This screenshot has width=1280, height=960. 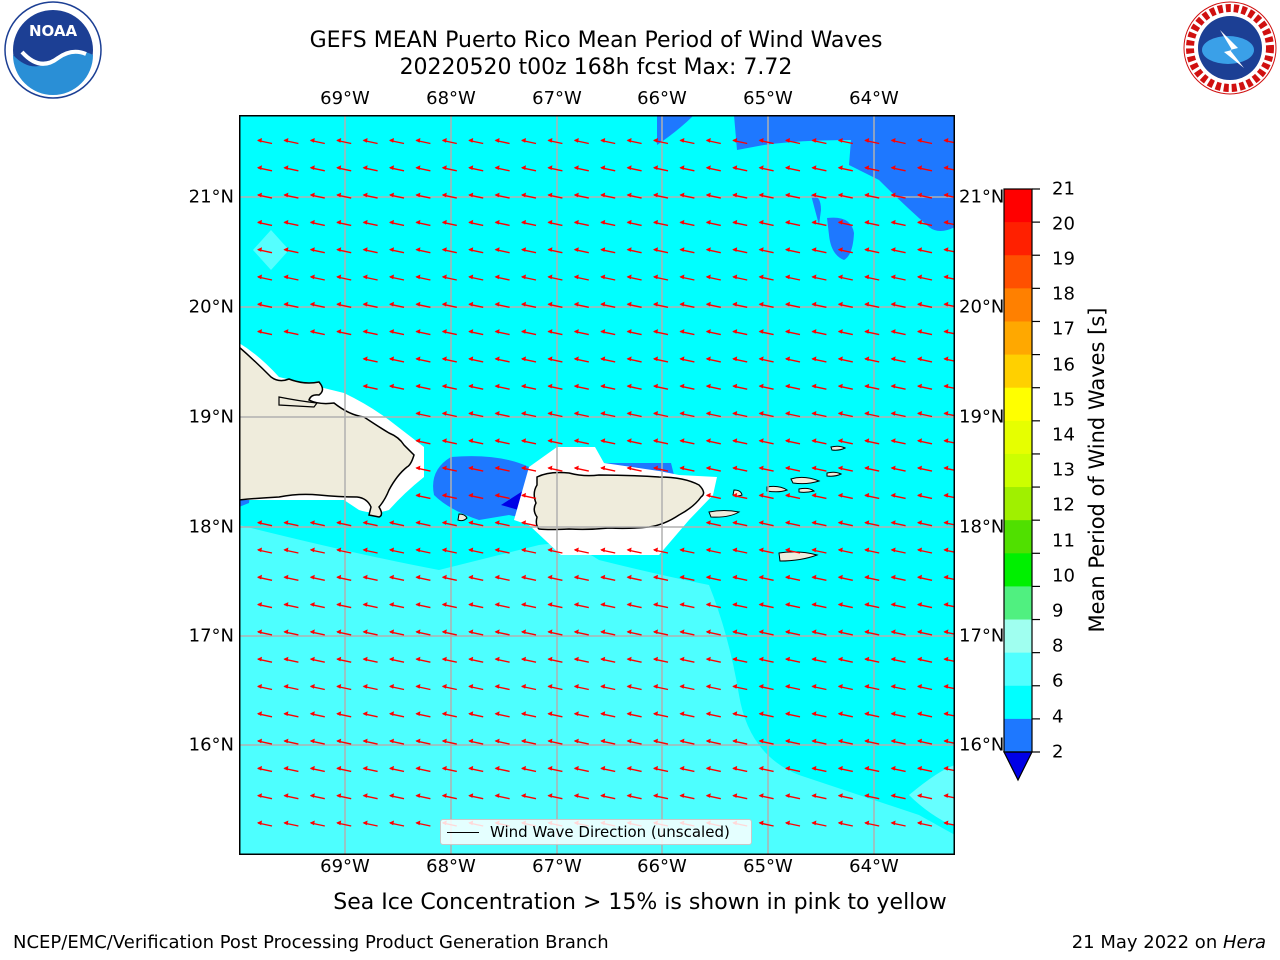 What do you see at coordinates (53, 31) in the screenshot?
I see `noaa-logo-text: NOAA` at bounding box center [53, 31].